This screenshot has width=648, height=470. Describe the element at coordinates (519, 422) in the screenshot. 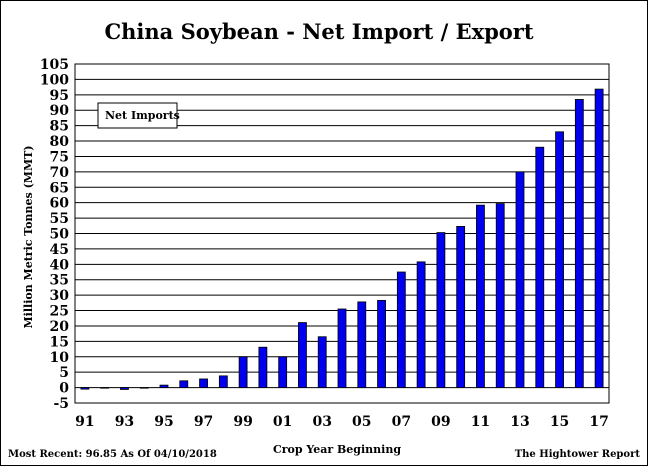

I see `x-tick-label: 13` at that location.